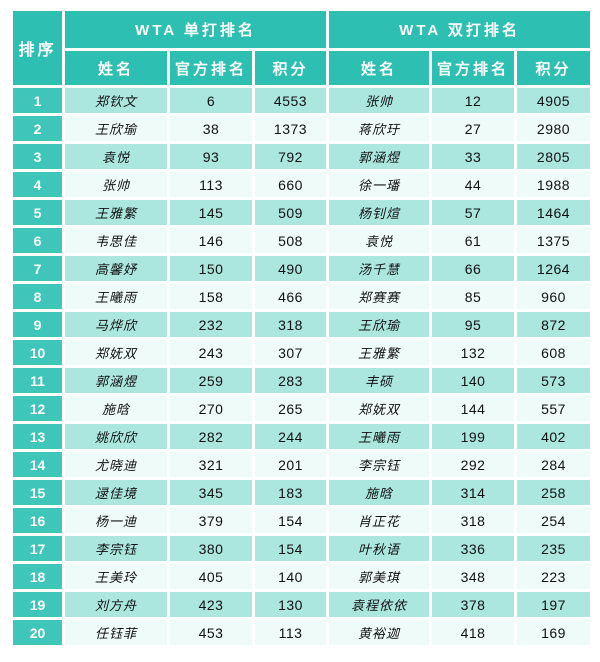 This screenshot has height=662, width=600. Describe the element at coordinates (553, 184) in the screenshot. I see `doubles-points: 1988` at that location.